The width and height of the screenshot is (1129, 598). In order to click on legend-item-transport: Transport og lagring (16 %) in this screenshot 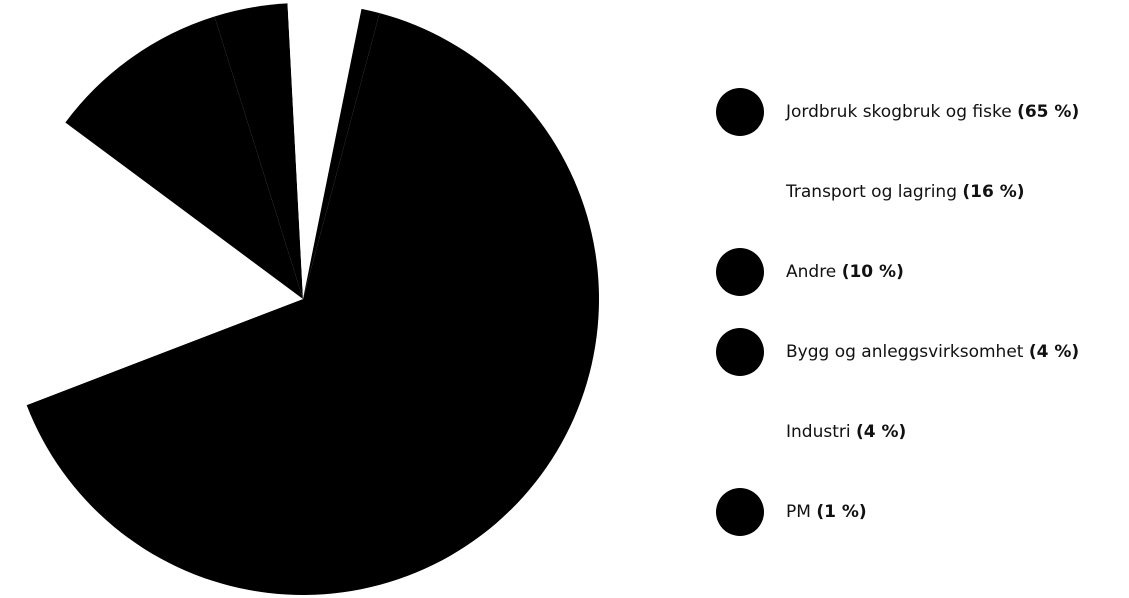, I will do `click(897, 192)`.